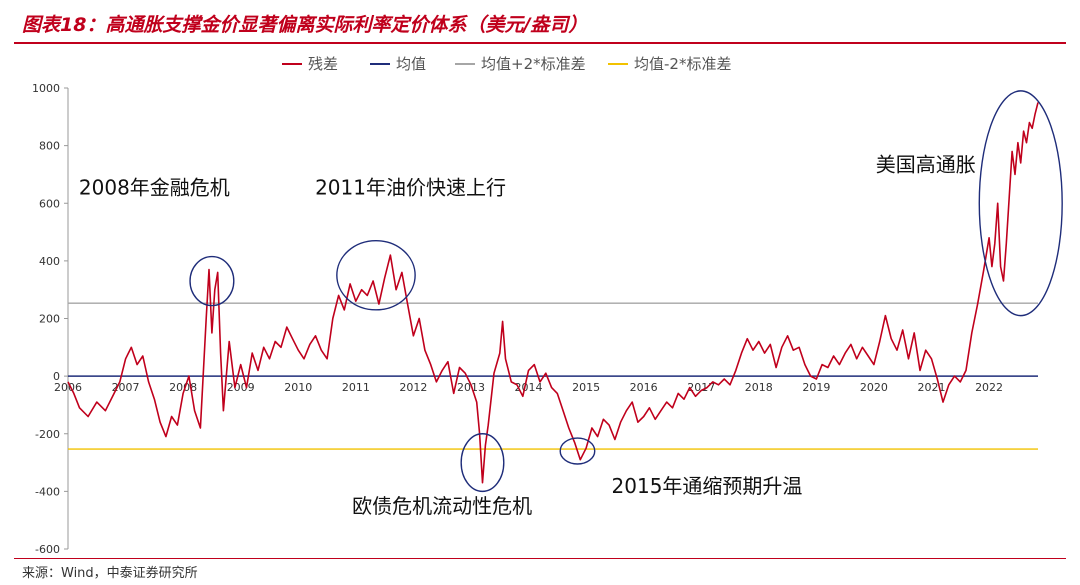 The image size is (1080, 585). Describe the element at coordinates (68, 387) in the screenshot. I see `x-tick-label: 2006` at that location.